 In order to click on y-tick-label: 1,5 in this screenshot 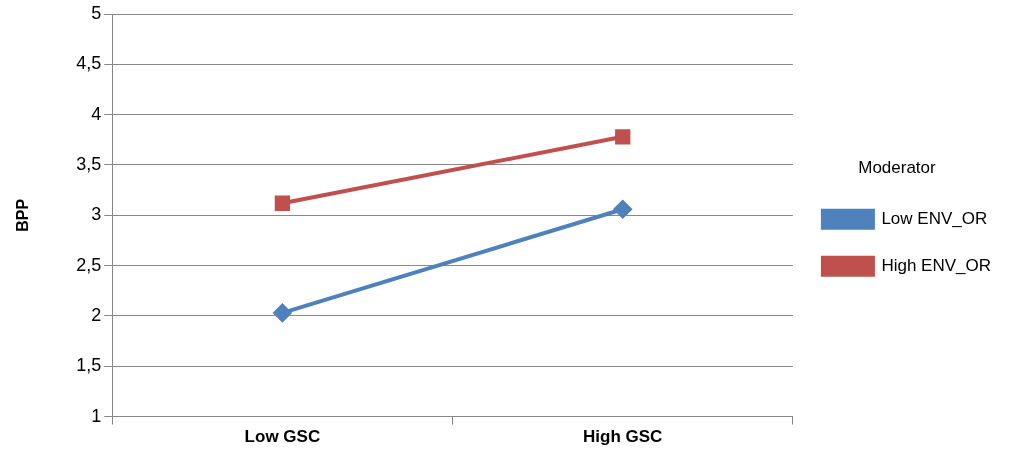, I will do `click(89, 365)`.